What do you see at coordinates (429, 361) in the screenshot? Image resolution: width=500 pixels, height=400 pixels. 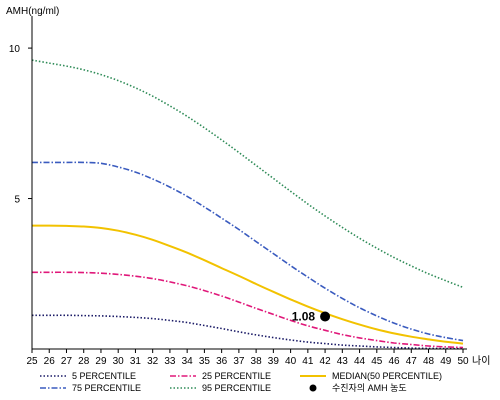 I see `x-tick-label: 48` at bounding box center [429, 361].